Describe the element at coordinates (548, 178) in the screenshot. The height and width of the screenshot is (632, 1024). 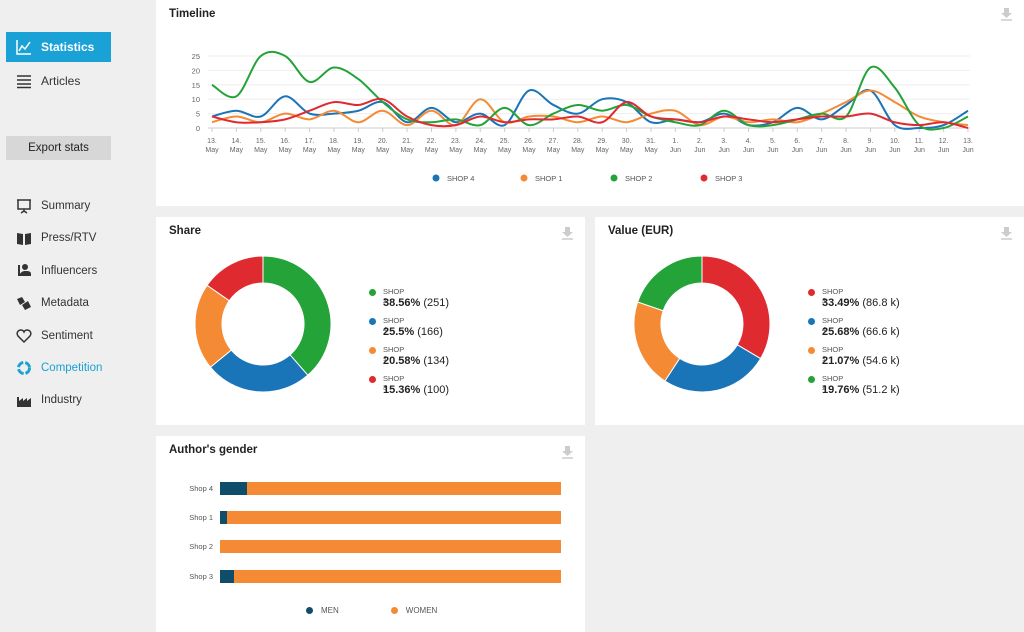
I see `legend-label: SHOP 1` at that location.